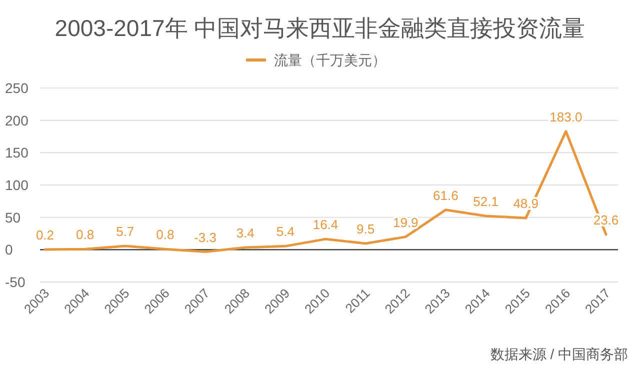 Image resolution: width=640 pixels, height=371 pixels. What do you see at coordinates (330, 60) in the screenshot?
I see `legend-label: 流量（千万美元）` at bounding box center [330, 60].